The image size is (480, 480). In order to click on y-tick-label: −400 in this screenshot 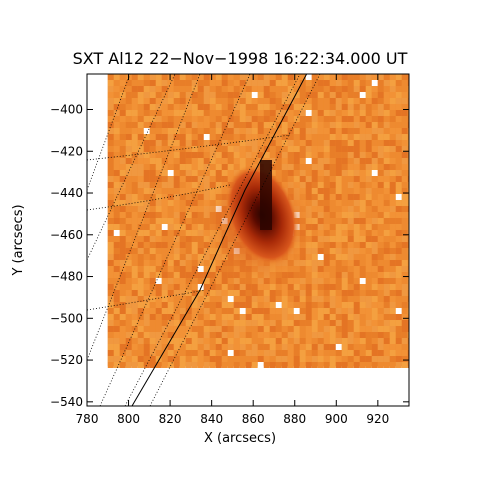, I will do `click(66, 109)`.